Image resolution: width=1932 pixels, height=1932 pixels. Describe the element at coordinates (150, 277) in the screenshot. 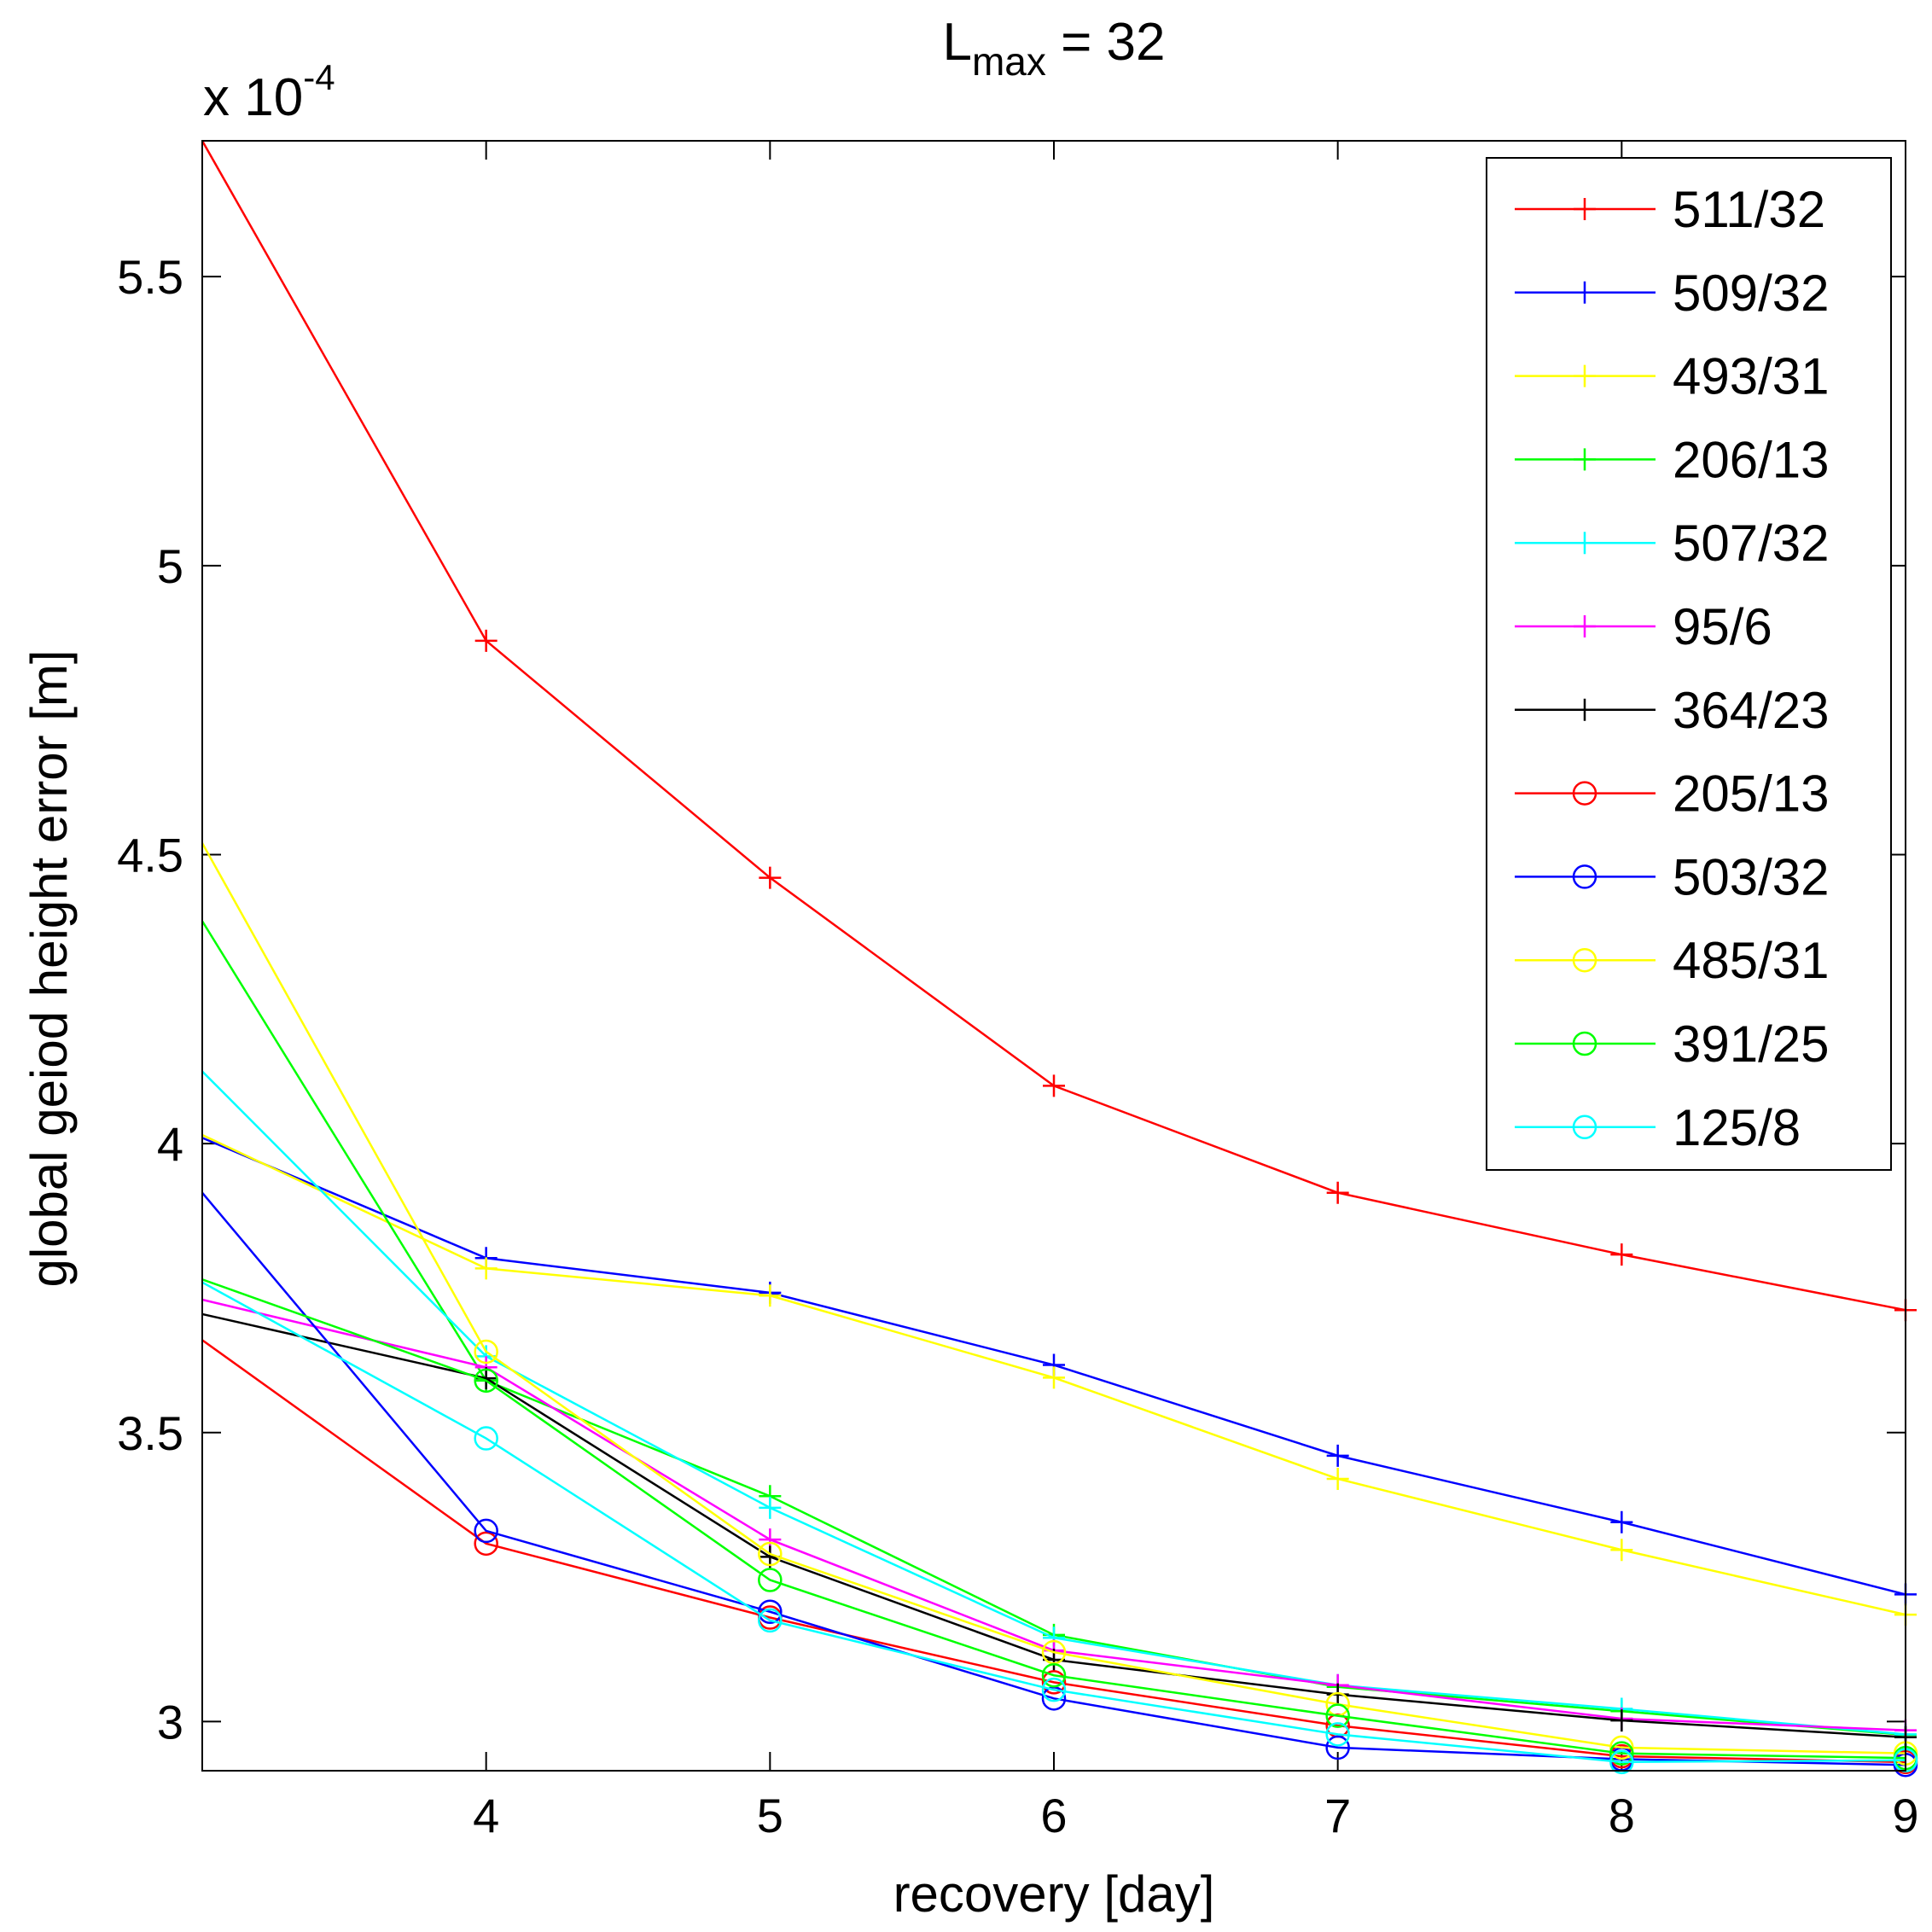

I see `y-tick-label: 5.5` at that location.